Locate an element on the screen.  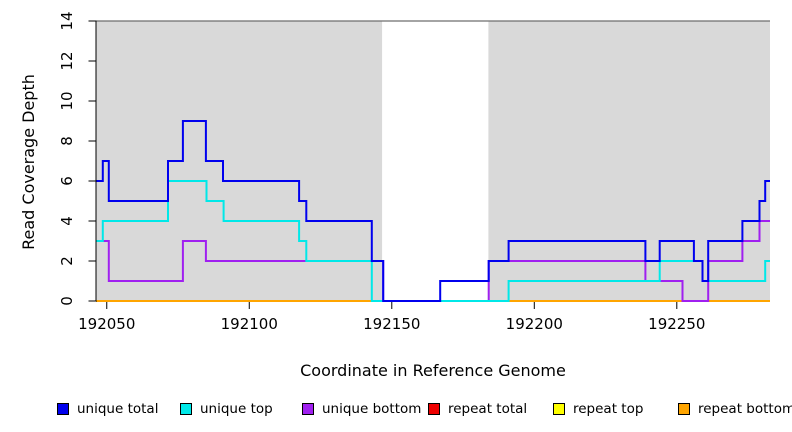
repeat-region-band is located at coordinates (435, 161).